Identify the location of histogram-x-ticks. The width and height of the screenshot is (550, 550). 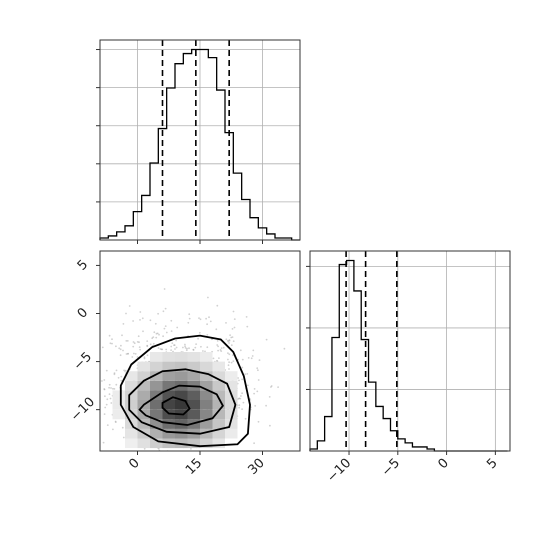
(179, 146).